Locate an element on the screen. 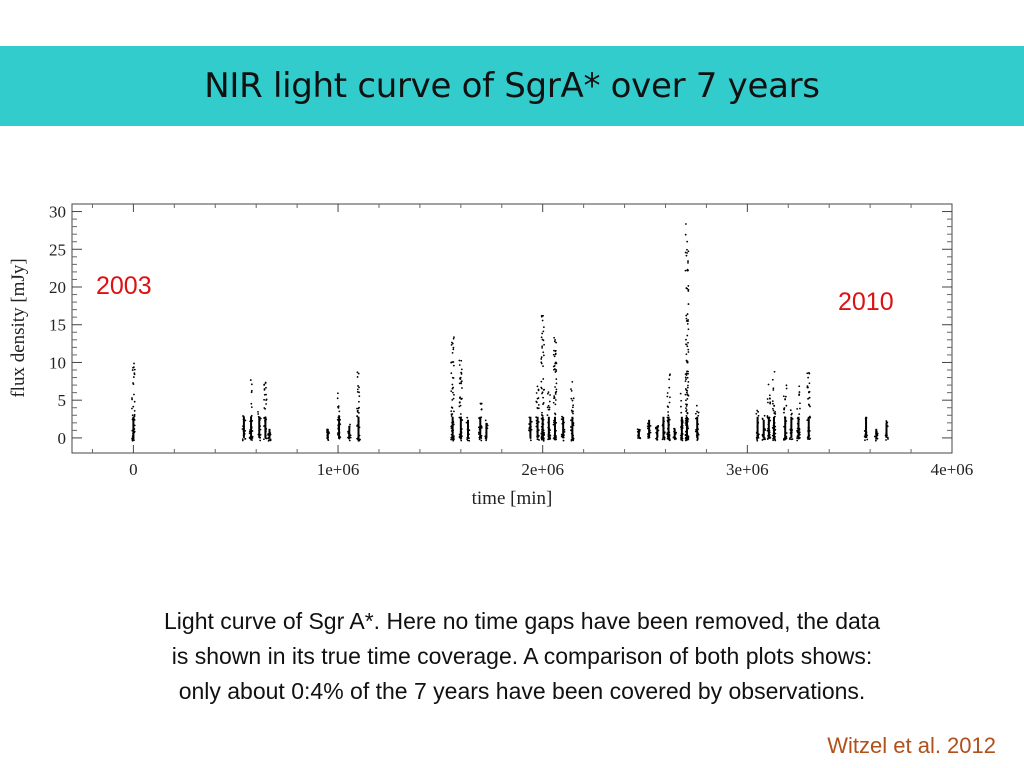 This screenshot has width=1024, height=768. slide-title: NIR light curve of SgrA* over 7 years is located at coordinates (512, 86).